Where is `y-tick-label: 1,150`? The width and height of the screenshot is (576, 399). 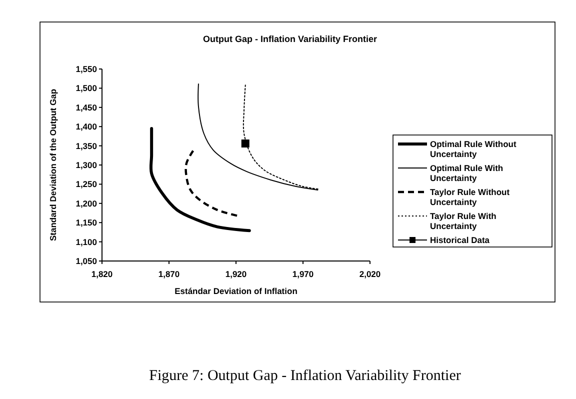
y-tick-label: 1,150 is located at coordinates (87, 223).